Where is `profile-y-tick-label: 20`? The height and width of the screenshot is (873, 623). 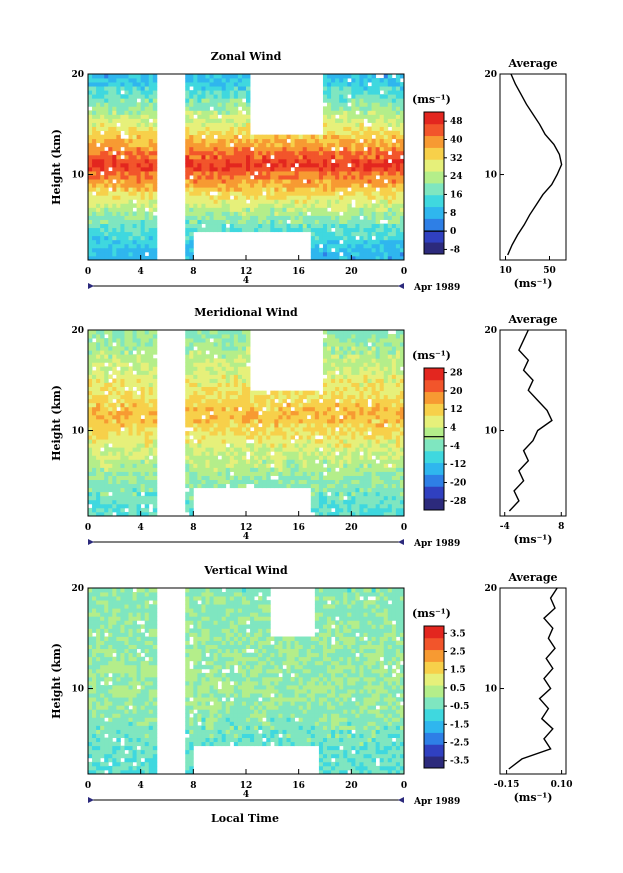 profile-y-tick-label: 20 is located at coordinates (490, 75).